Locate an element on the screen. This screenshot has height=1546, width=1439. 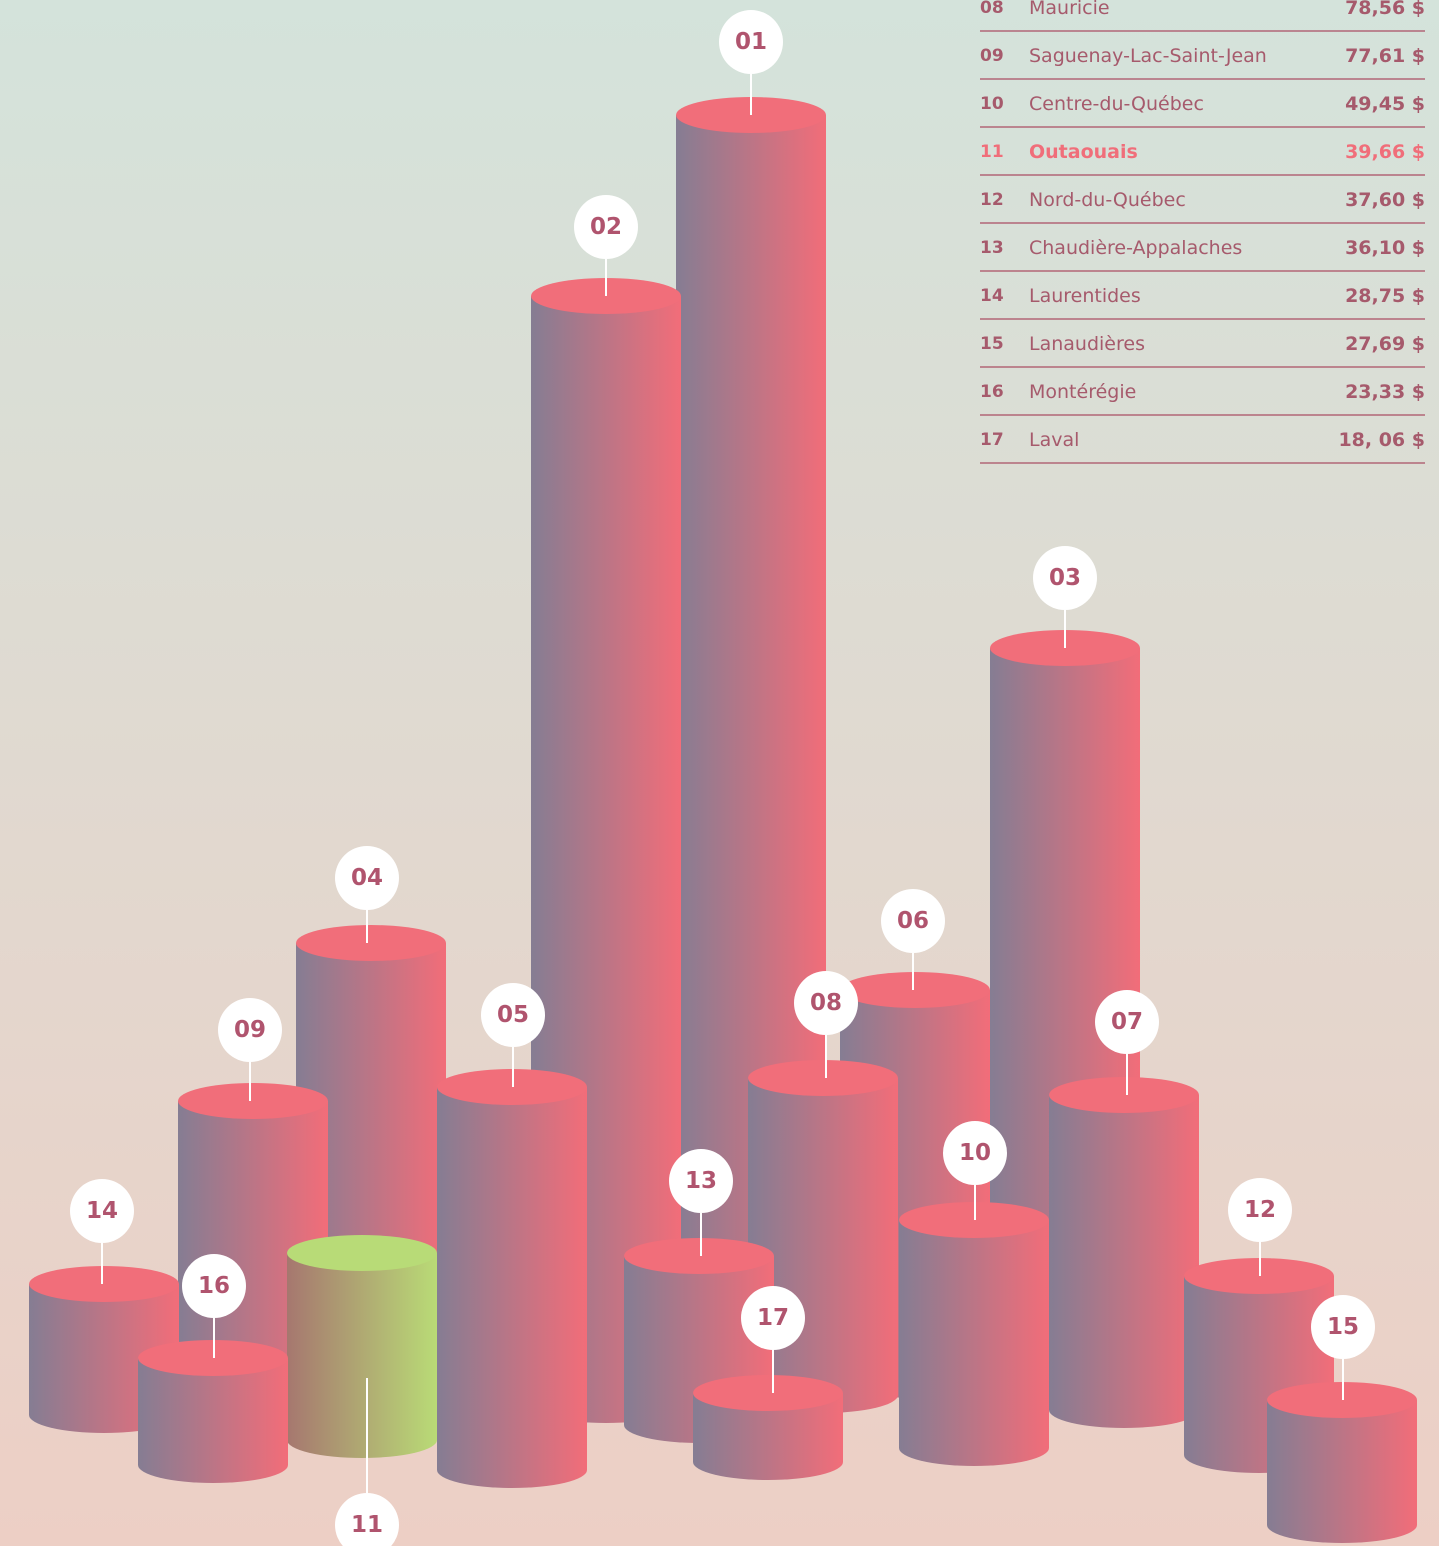
region: Laval is located at coordinates (1054, 440).